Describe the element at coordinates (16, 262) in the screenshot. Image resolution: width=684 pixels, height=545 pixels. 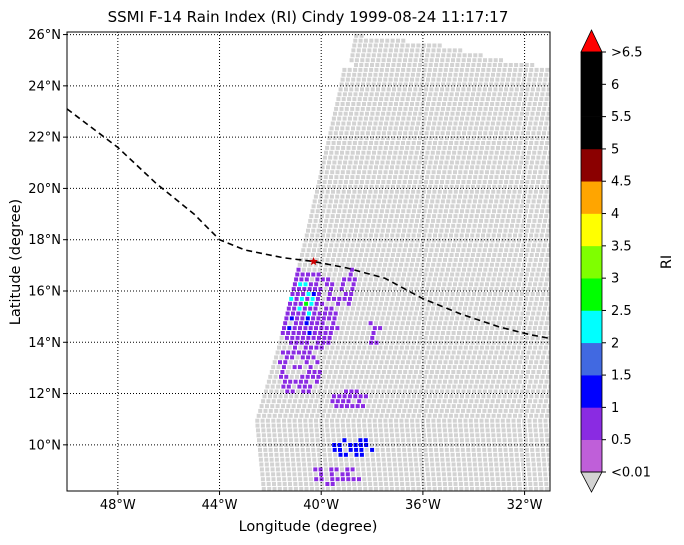
I see `y-axis-label: Latitude (degree)` at that location.